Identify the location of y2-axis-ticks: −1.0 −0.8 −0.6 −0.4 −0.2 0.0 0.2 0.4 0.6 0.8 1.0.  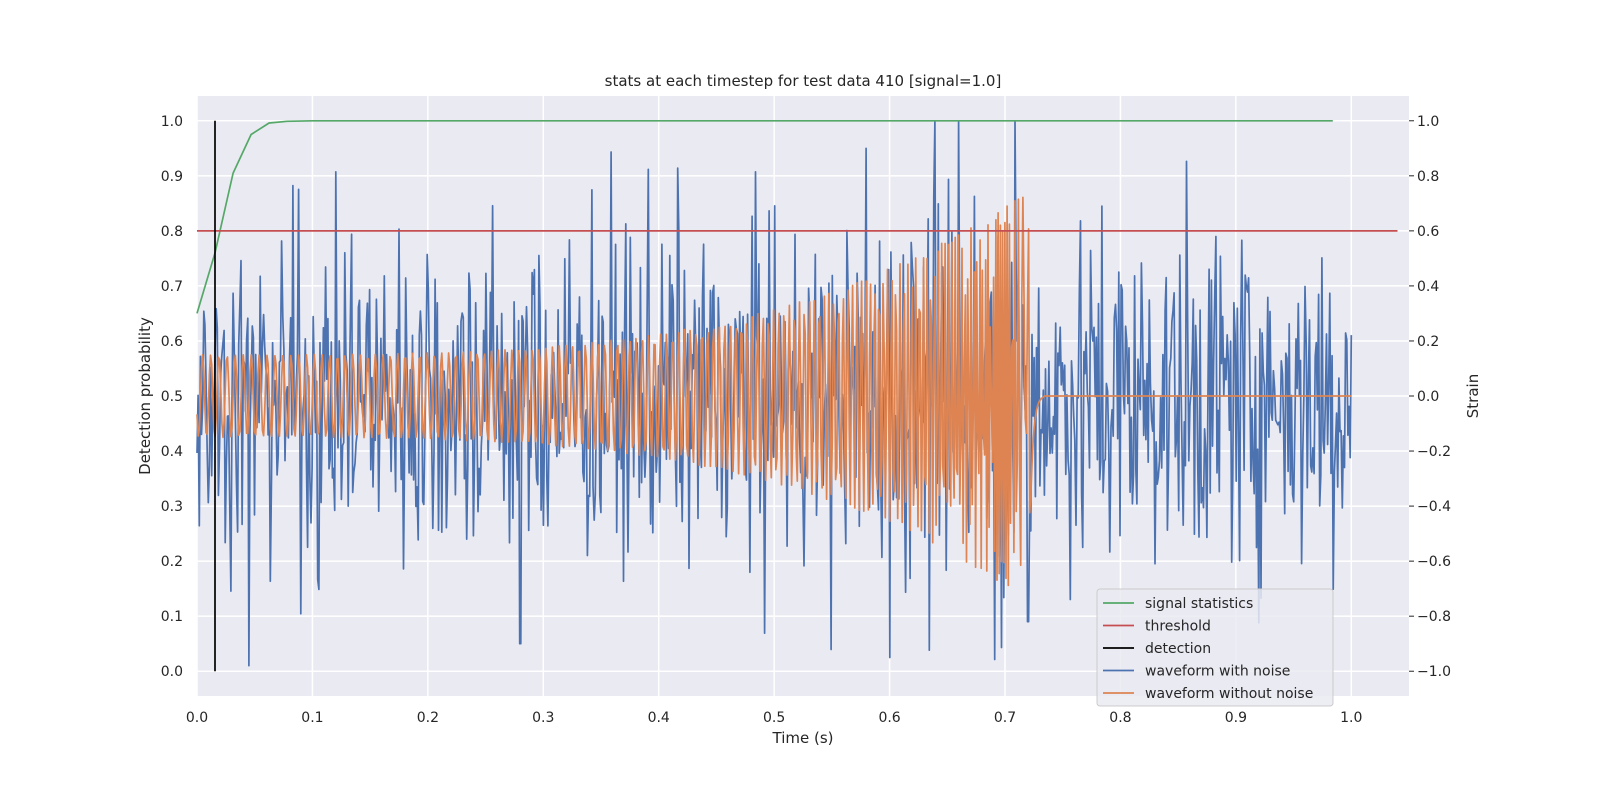
(1430, 397).